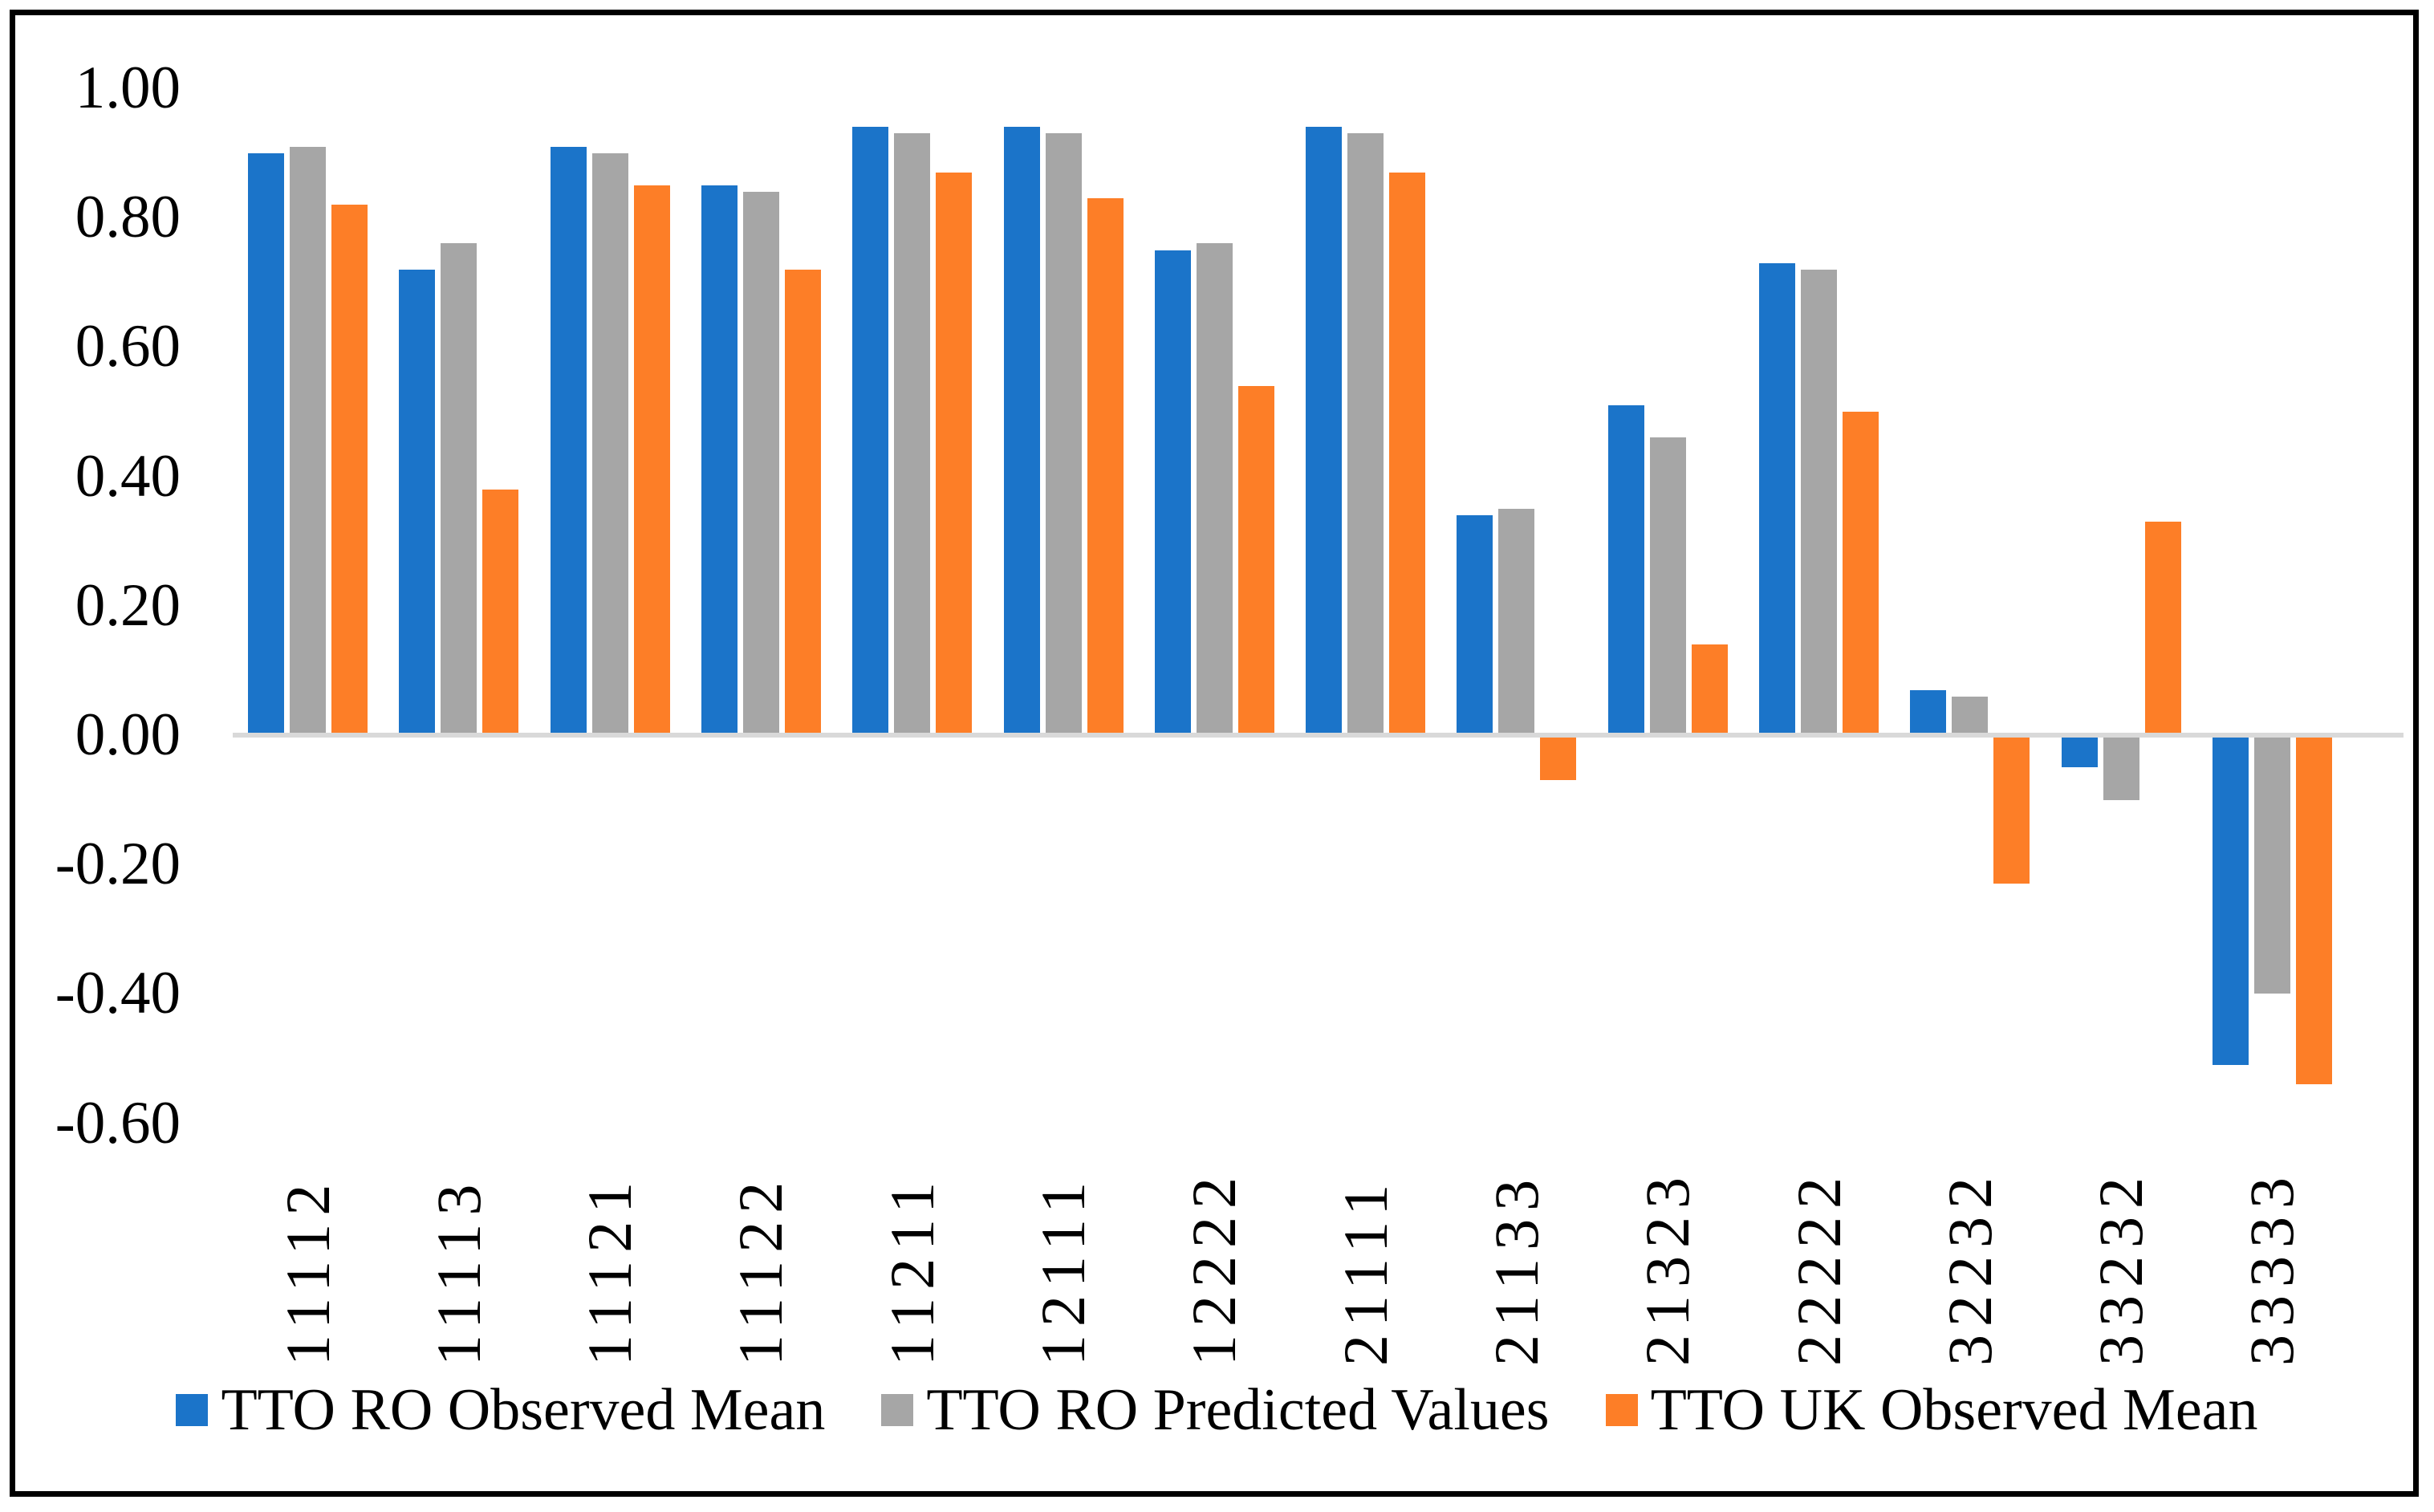 The height and width of the screenshot is (1512, 2434). I want to click on x-axis-baseline, so click(1319, 736).